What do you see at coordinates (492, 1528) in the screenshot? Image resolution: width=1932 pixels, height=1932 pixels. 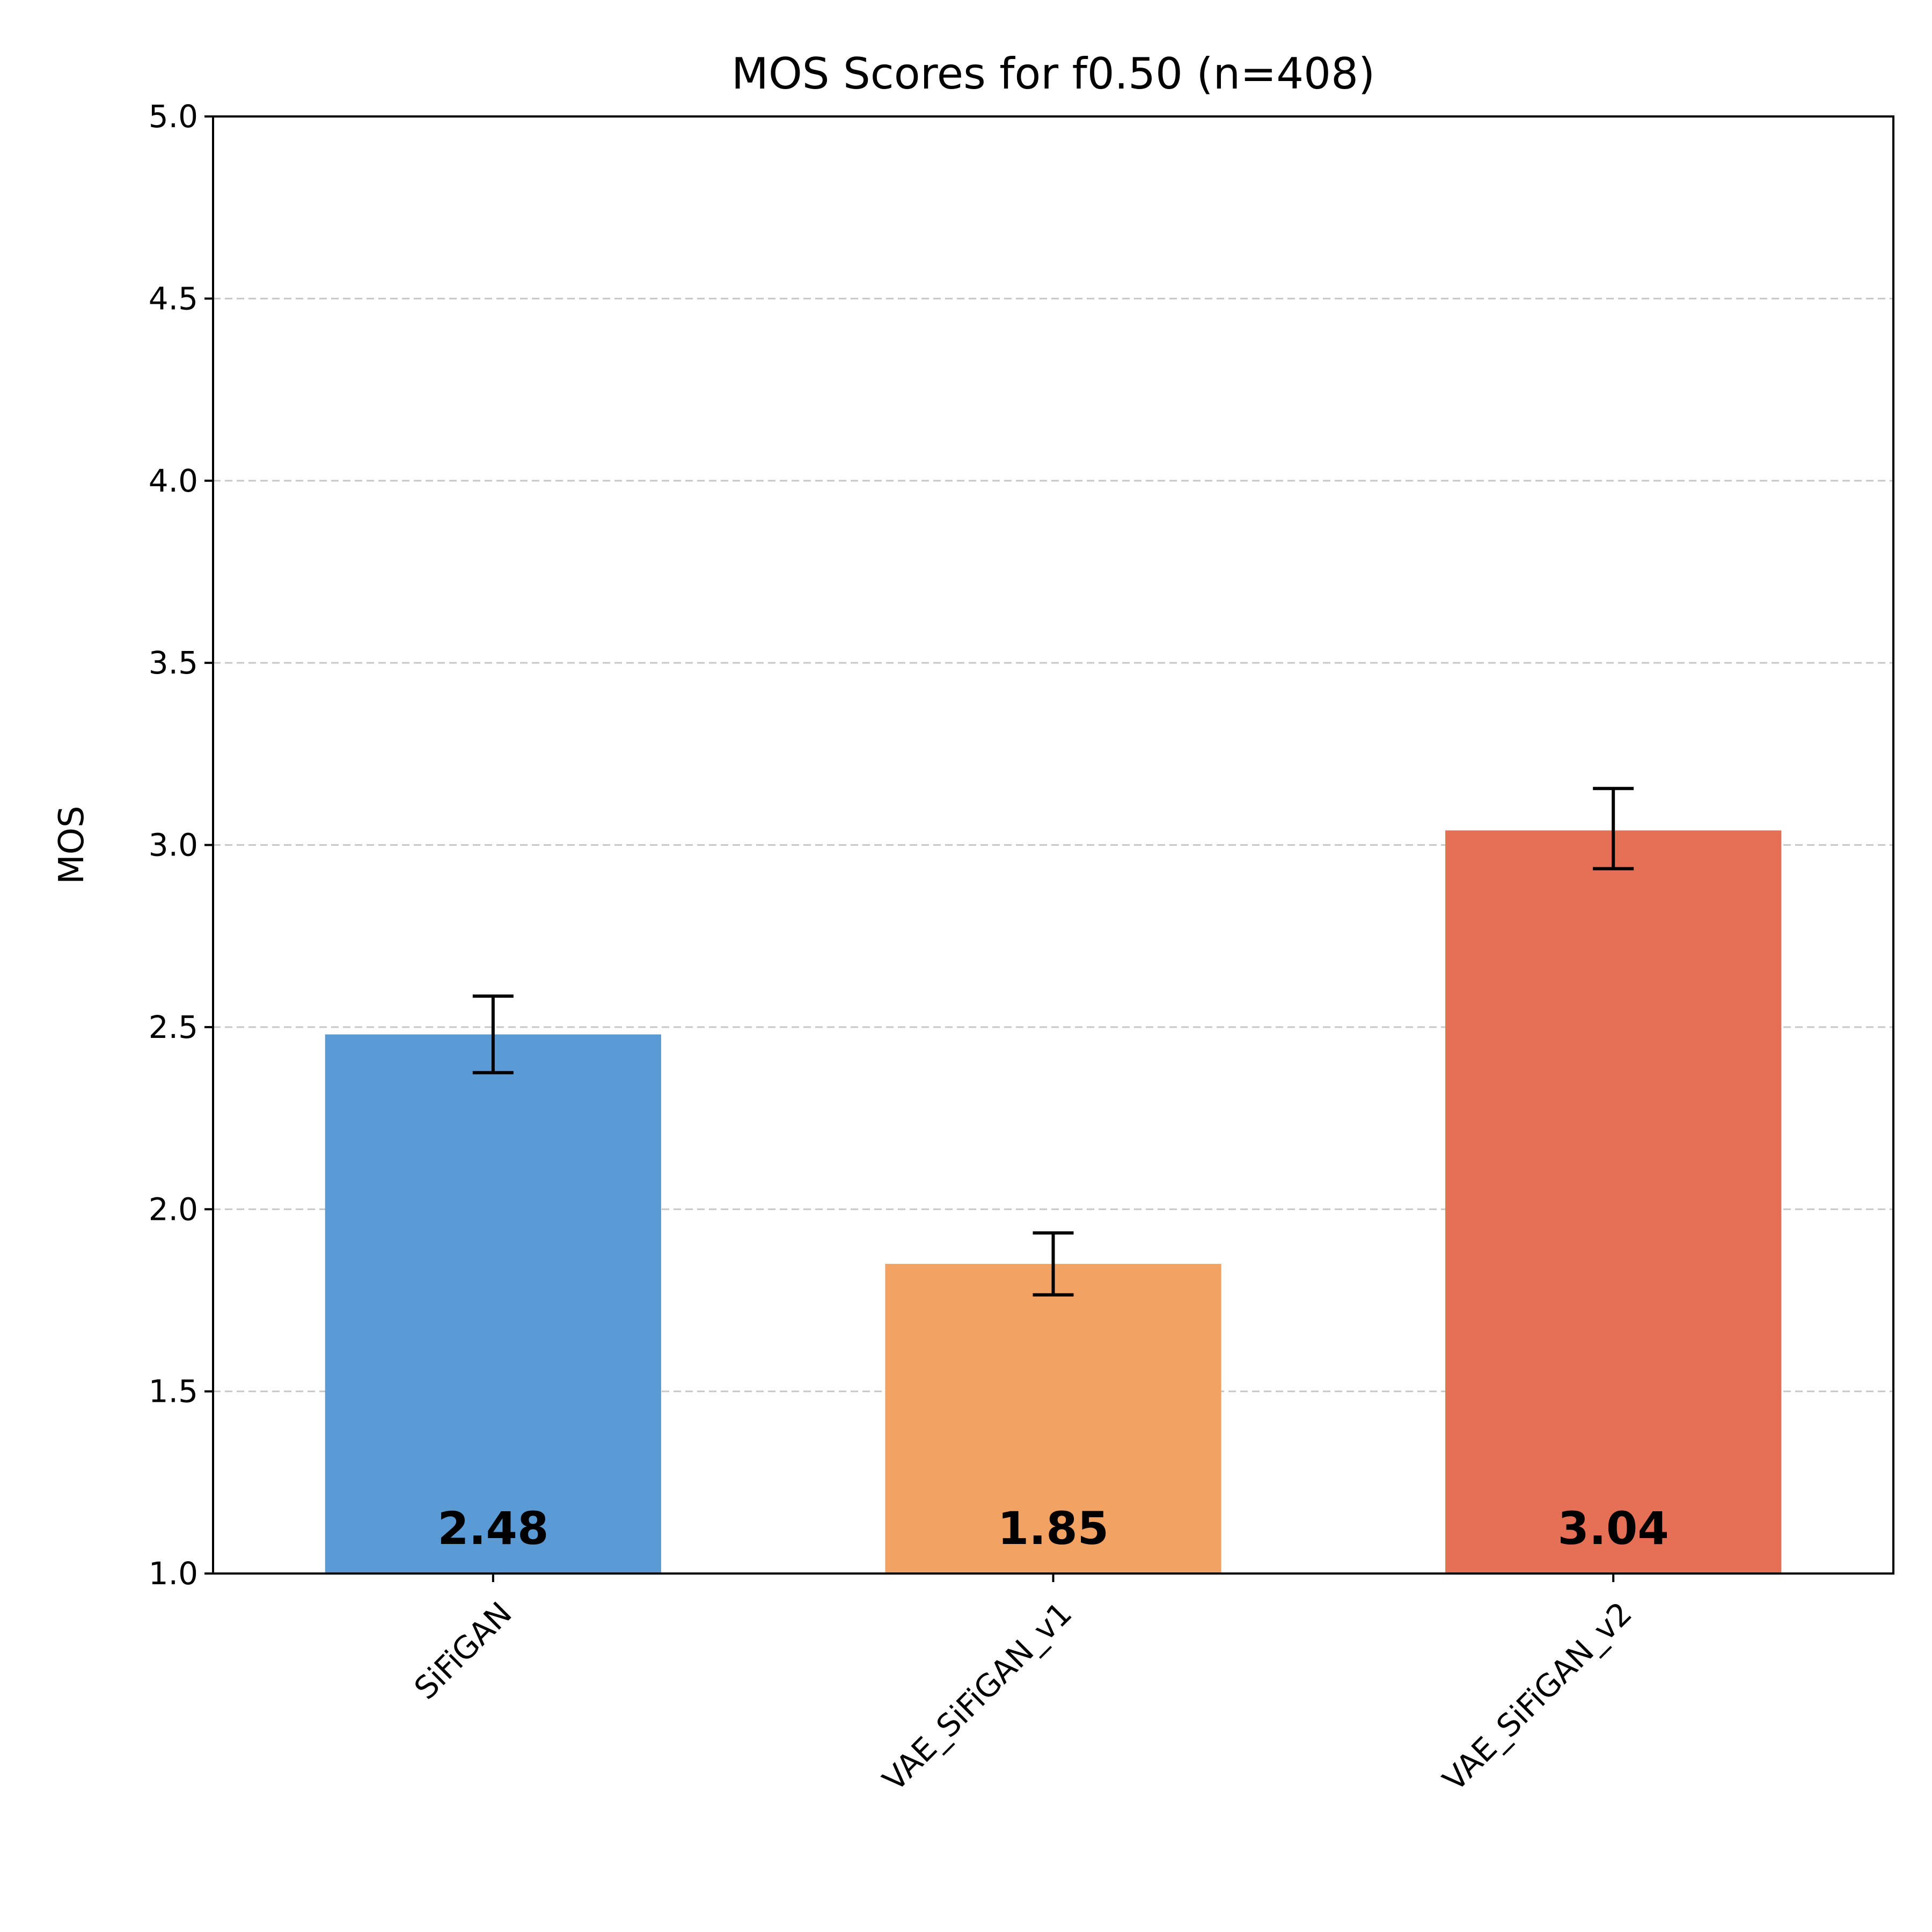 I see `value-label: 2.48` at bounding box center [492, 1528].